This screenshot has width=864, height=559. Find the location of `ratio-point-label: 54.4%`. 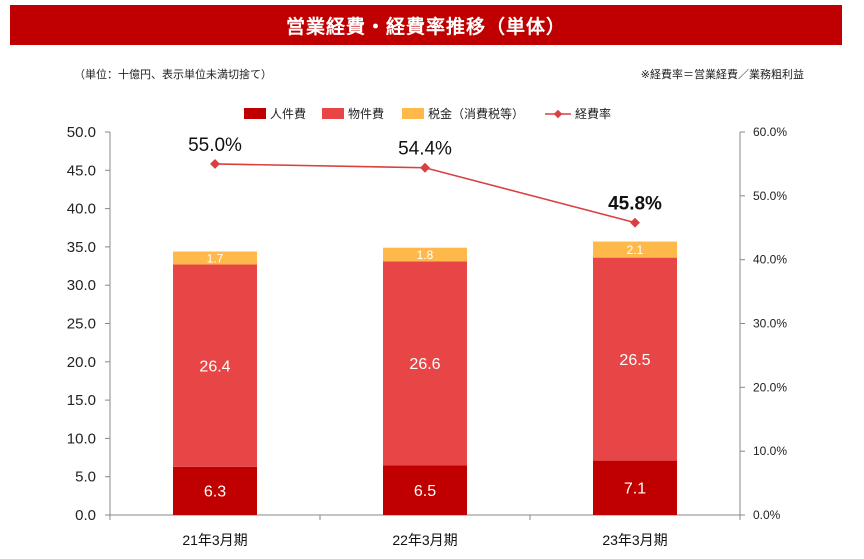

ratio-point-label: 54.4% is located at coordinates (425, 149).